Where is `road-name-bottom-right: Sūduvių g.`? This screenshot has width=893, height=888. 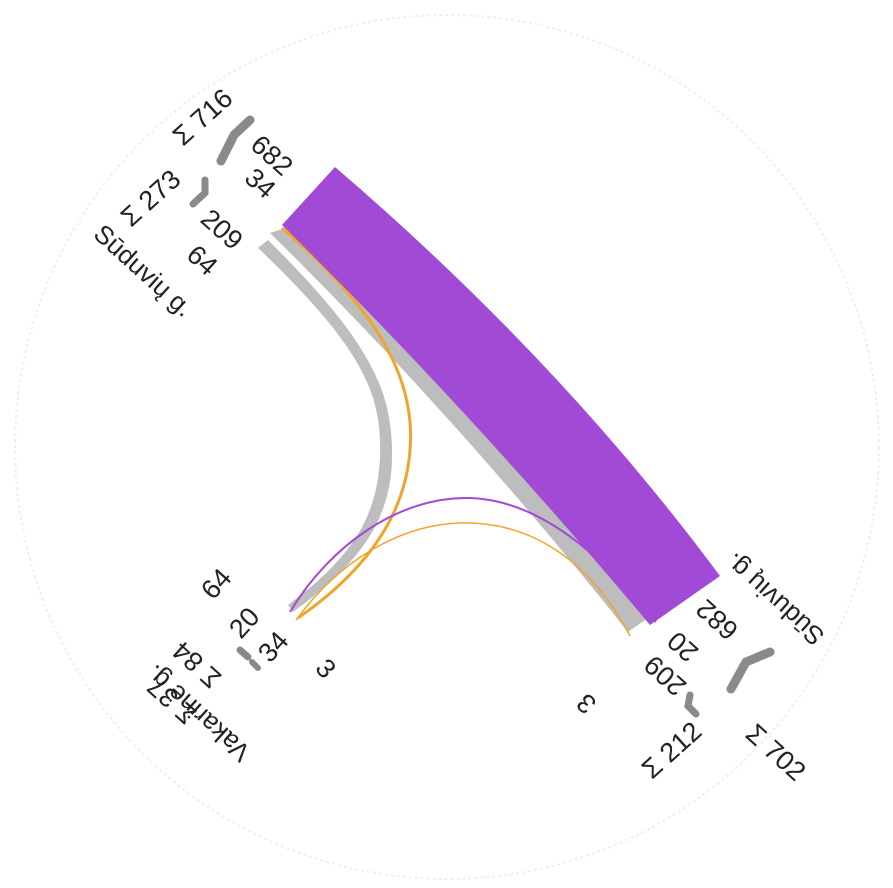
road-name-bottom-right: Sūduvių g. is located at coordinates (774, 599).